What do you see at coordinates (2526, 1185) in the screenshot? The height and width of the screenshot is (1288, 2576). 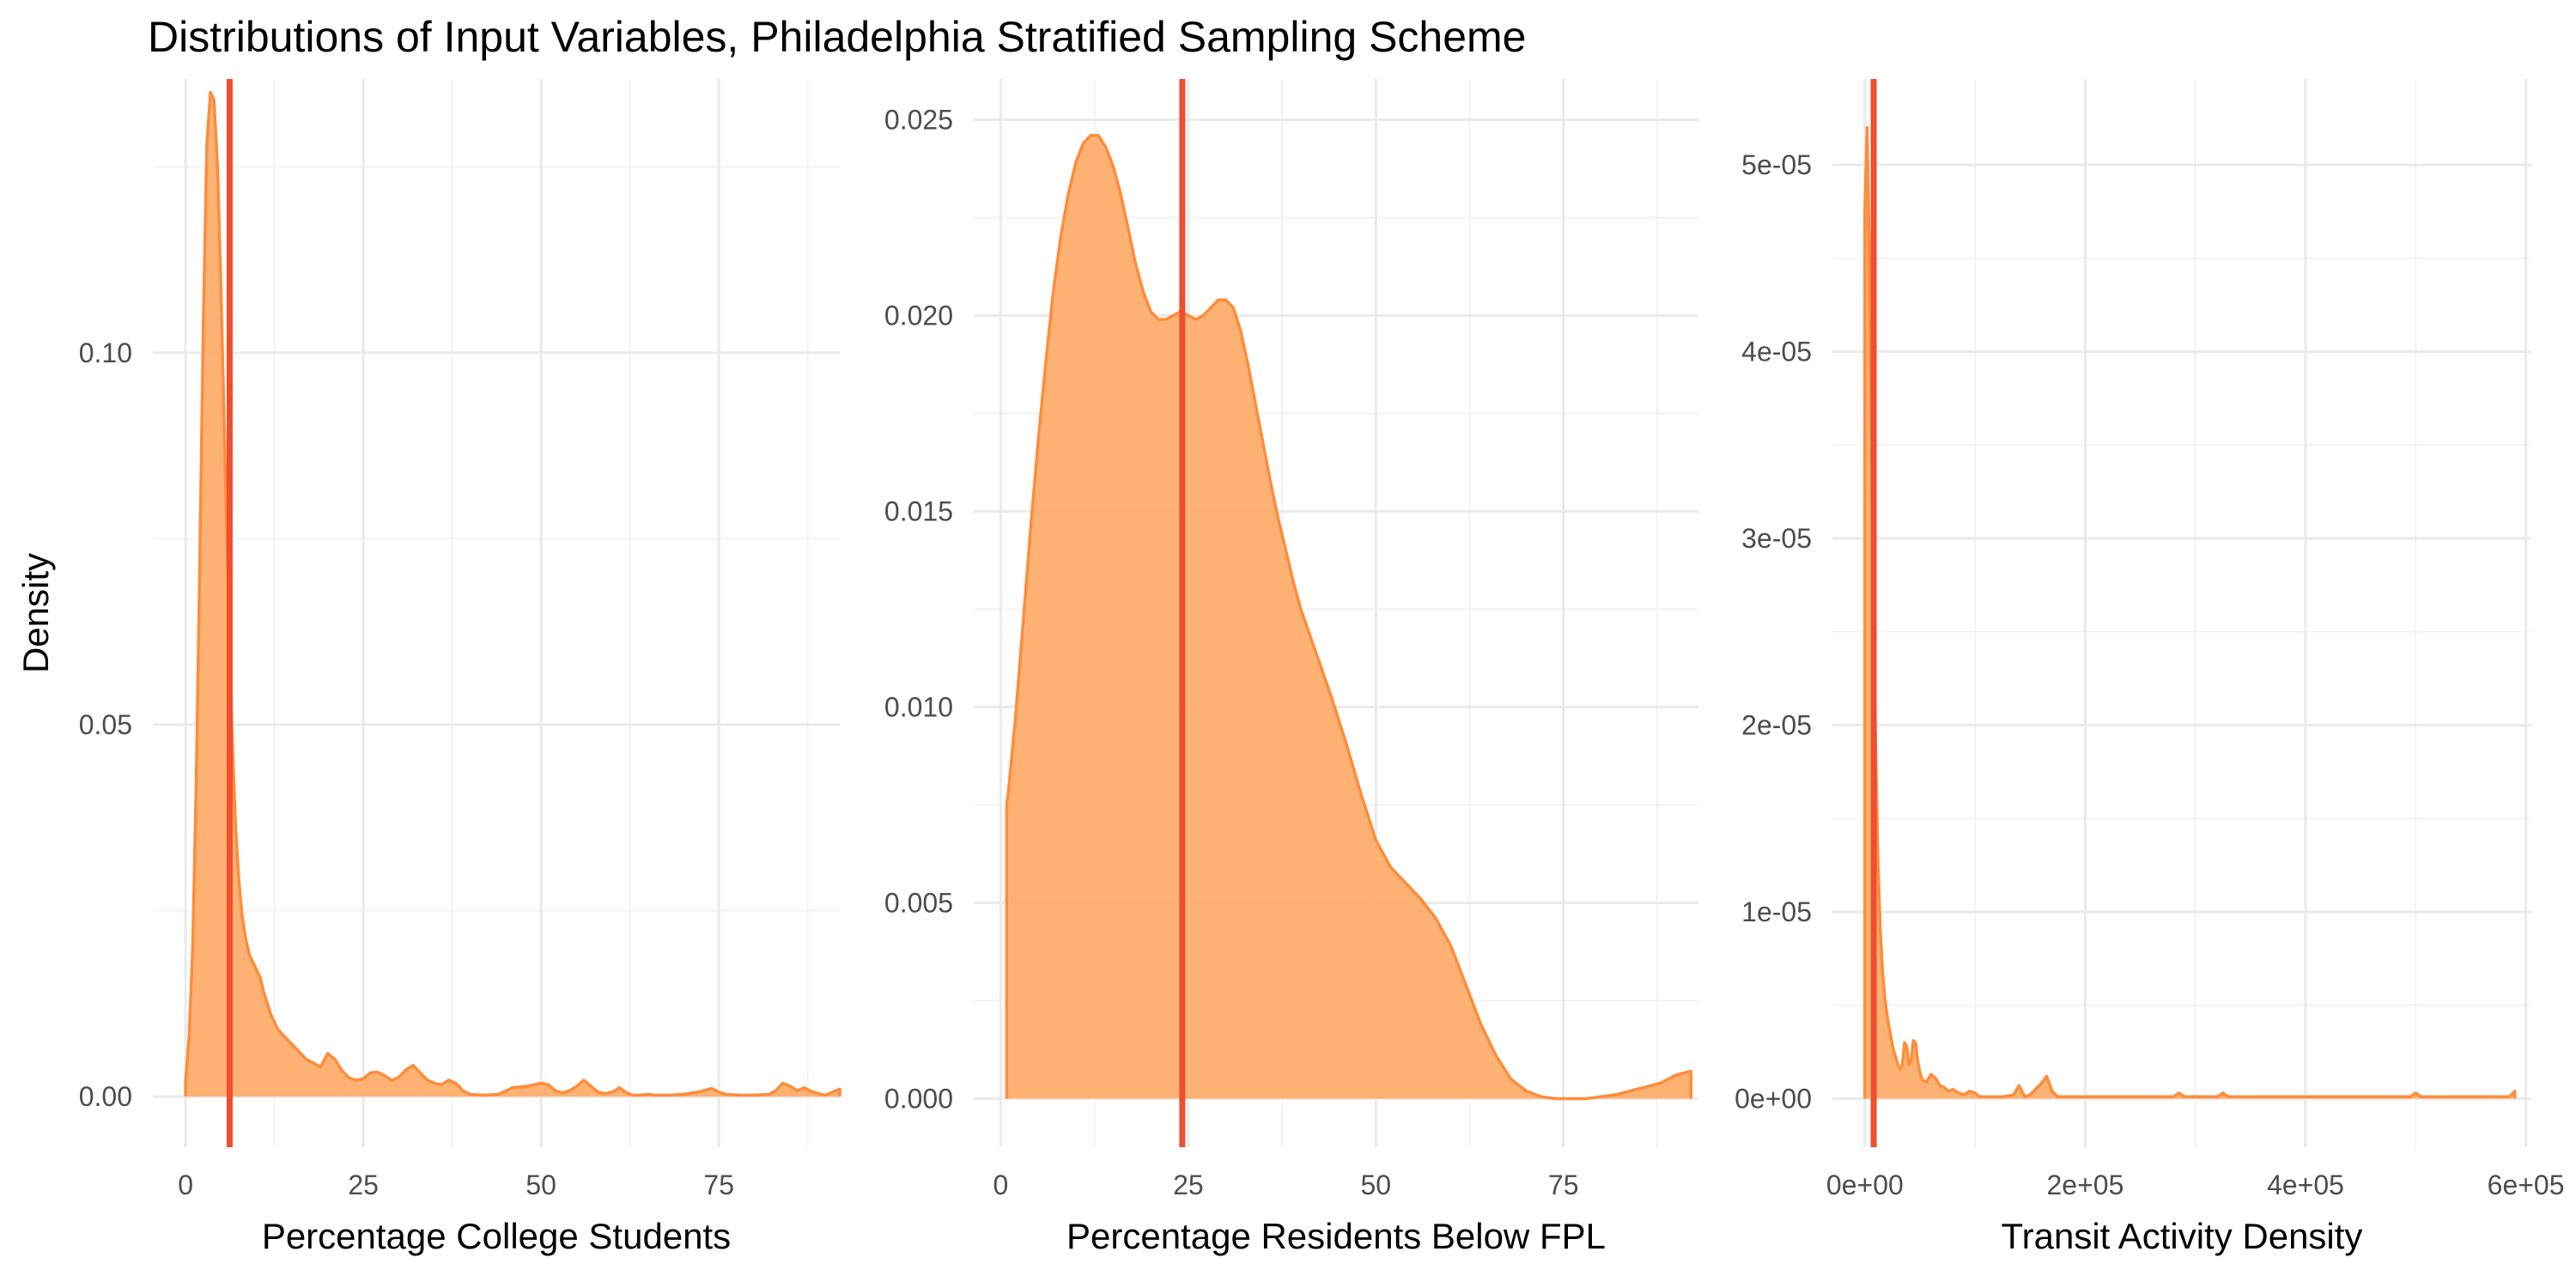 I see `x-tick-label: 6e+05` at bounding box center [2526, 1185].